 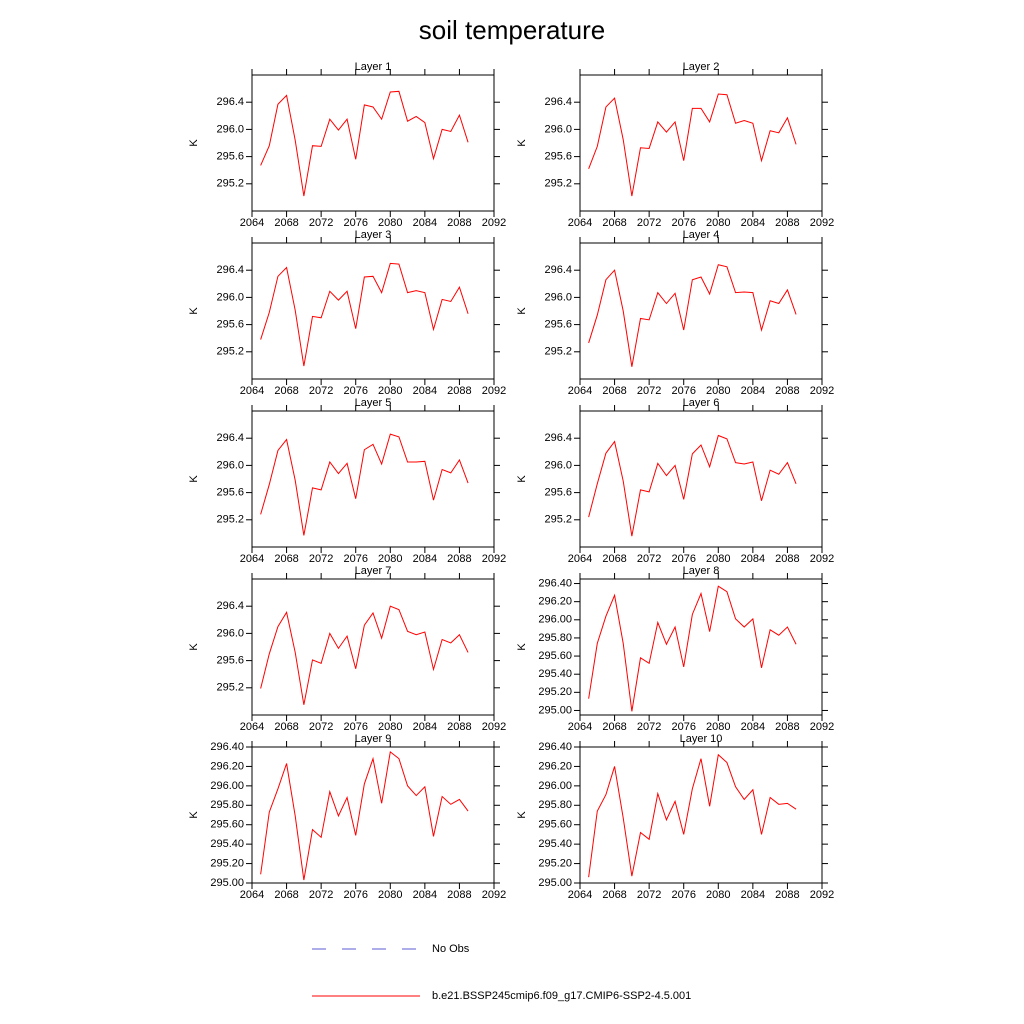 What do you see at coordinates (373, 571) in the screenshot?
I see `panel-title: Layer 7` at bounding box center [373, 571].